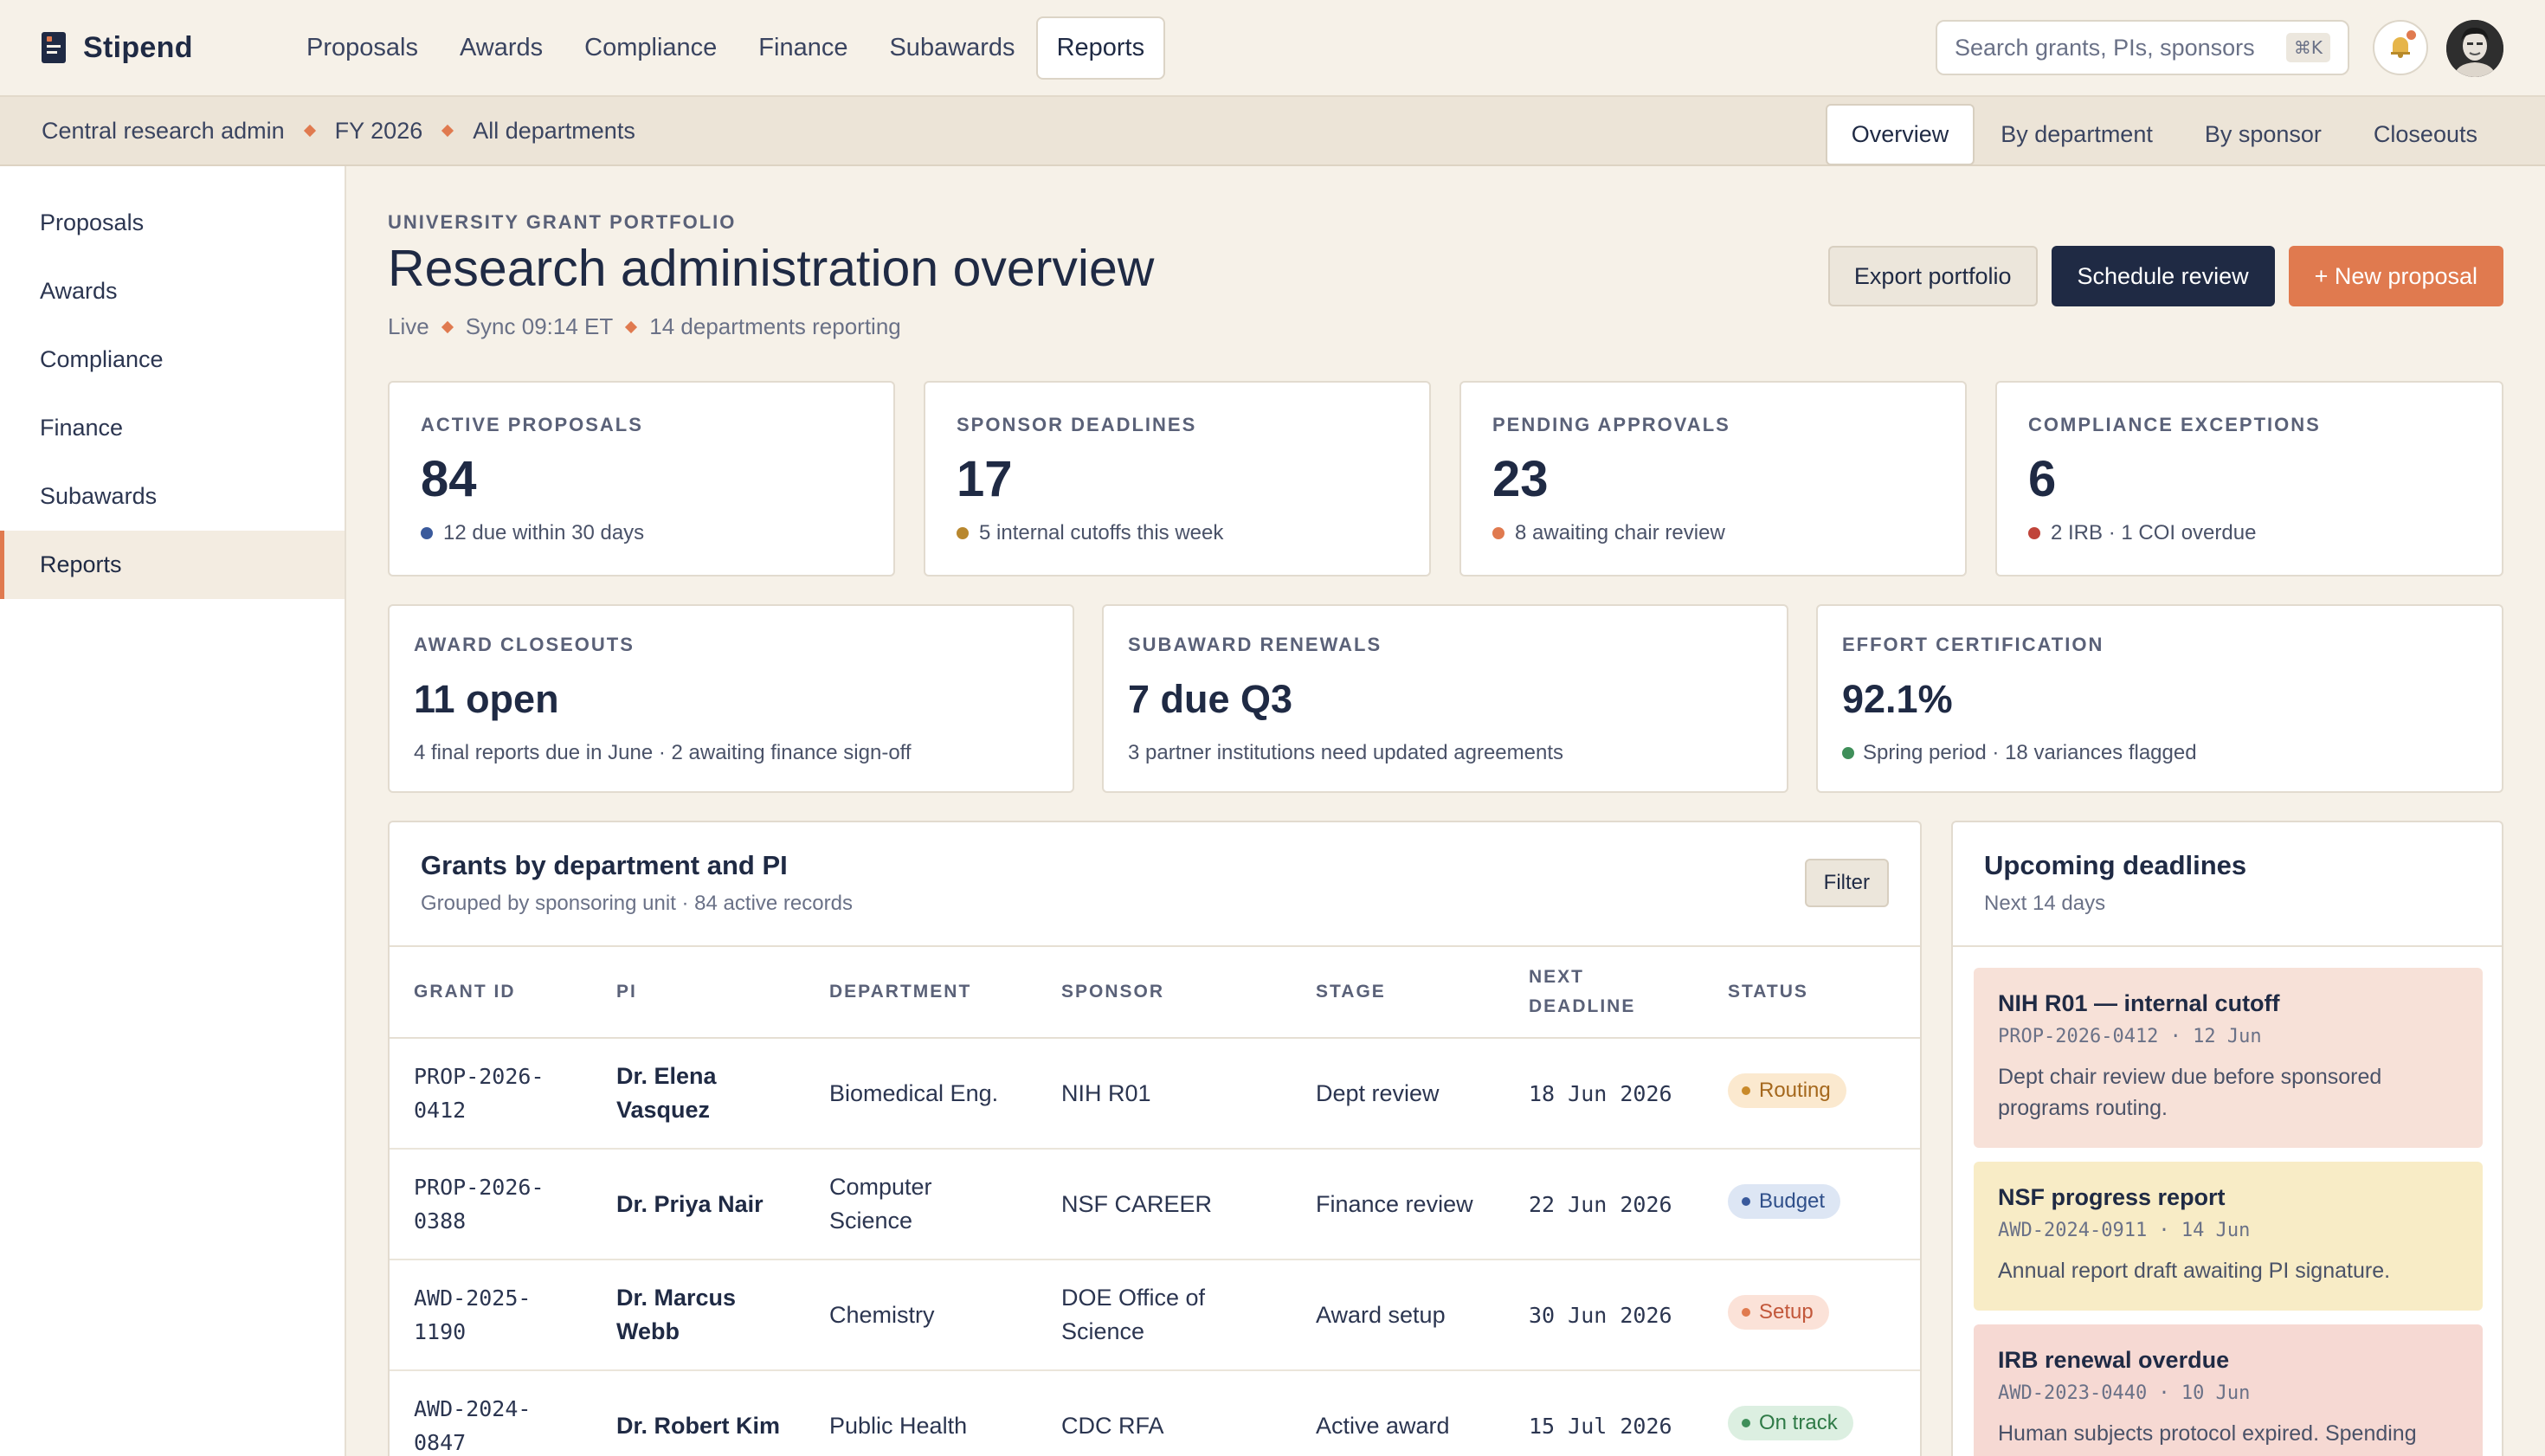 This screenshot has width=2545, height=1456. Describe the element at coordinates (1779, 1312) in the screenshot. I see `status-badge: Setup` at that location.